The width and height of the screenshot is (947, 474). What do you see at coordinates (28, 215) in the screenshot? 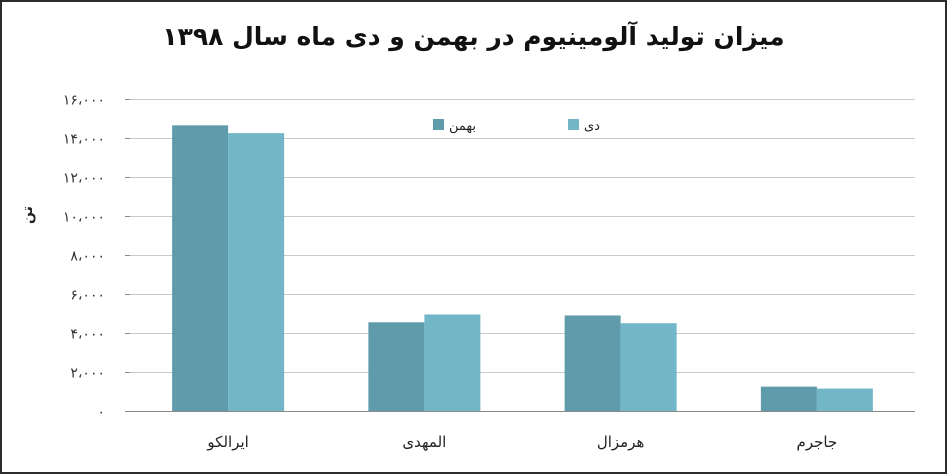
I see `y-axis-label: تن` at bounding box center [28, 215].